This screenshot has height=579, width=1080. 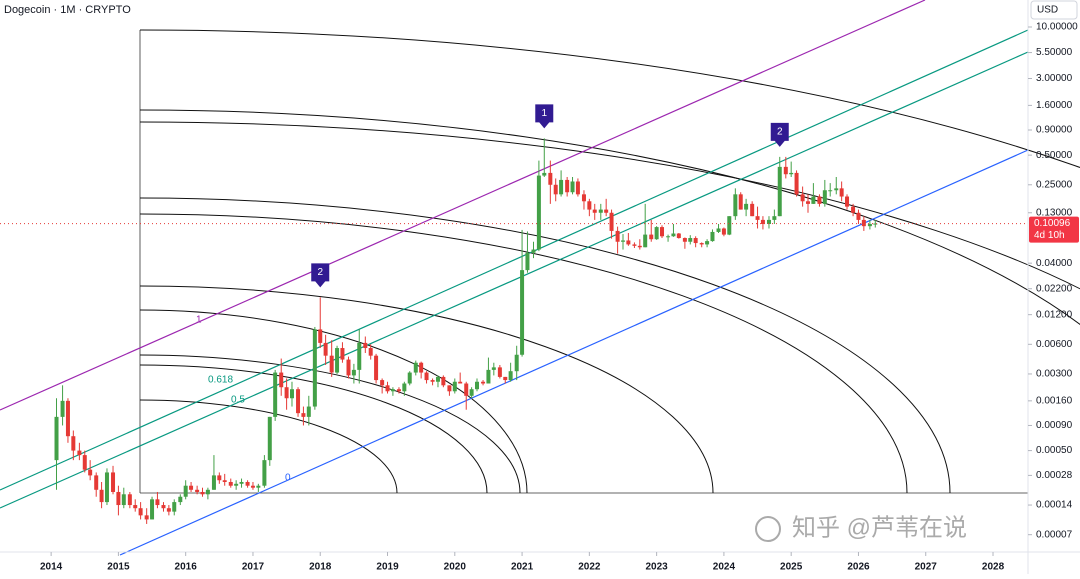 What do you see at coordinates (1054, 425) in the screenshot?
I see `y-tick-label: 0.00090` at bounding box center [1054, 425].